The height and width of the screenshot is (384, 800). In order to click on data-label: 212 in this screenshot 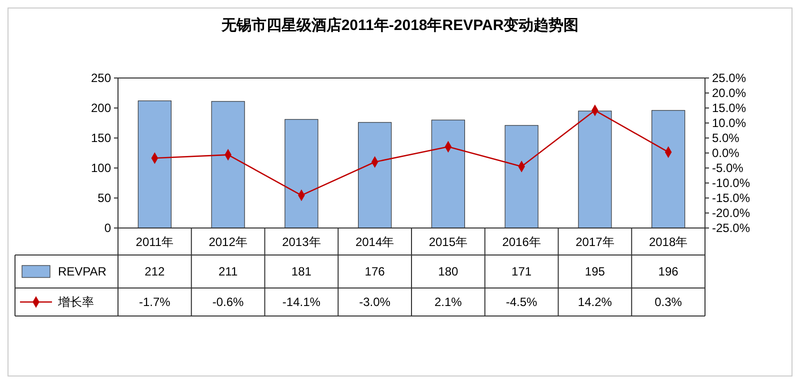, I will do `click(155, 271)`.